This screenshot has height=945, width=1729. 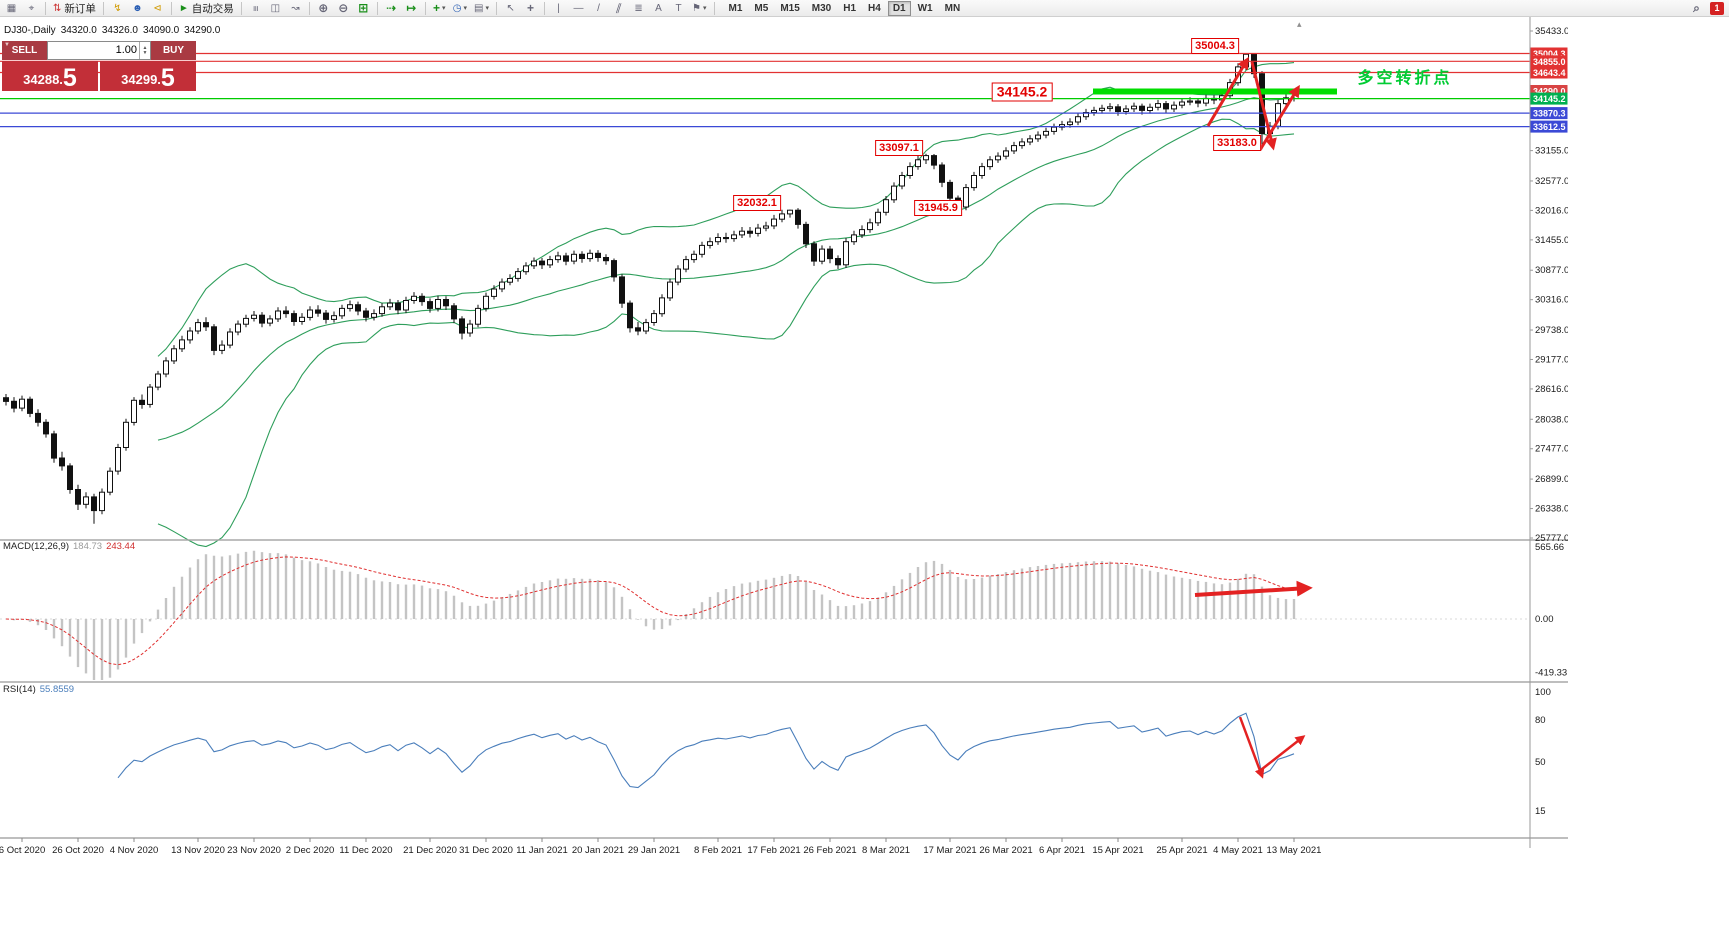 What do you see at coordinates (157, 8) in the screenshot?
I see `alerts-button: ⊲` at bounding box center [157, 8].